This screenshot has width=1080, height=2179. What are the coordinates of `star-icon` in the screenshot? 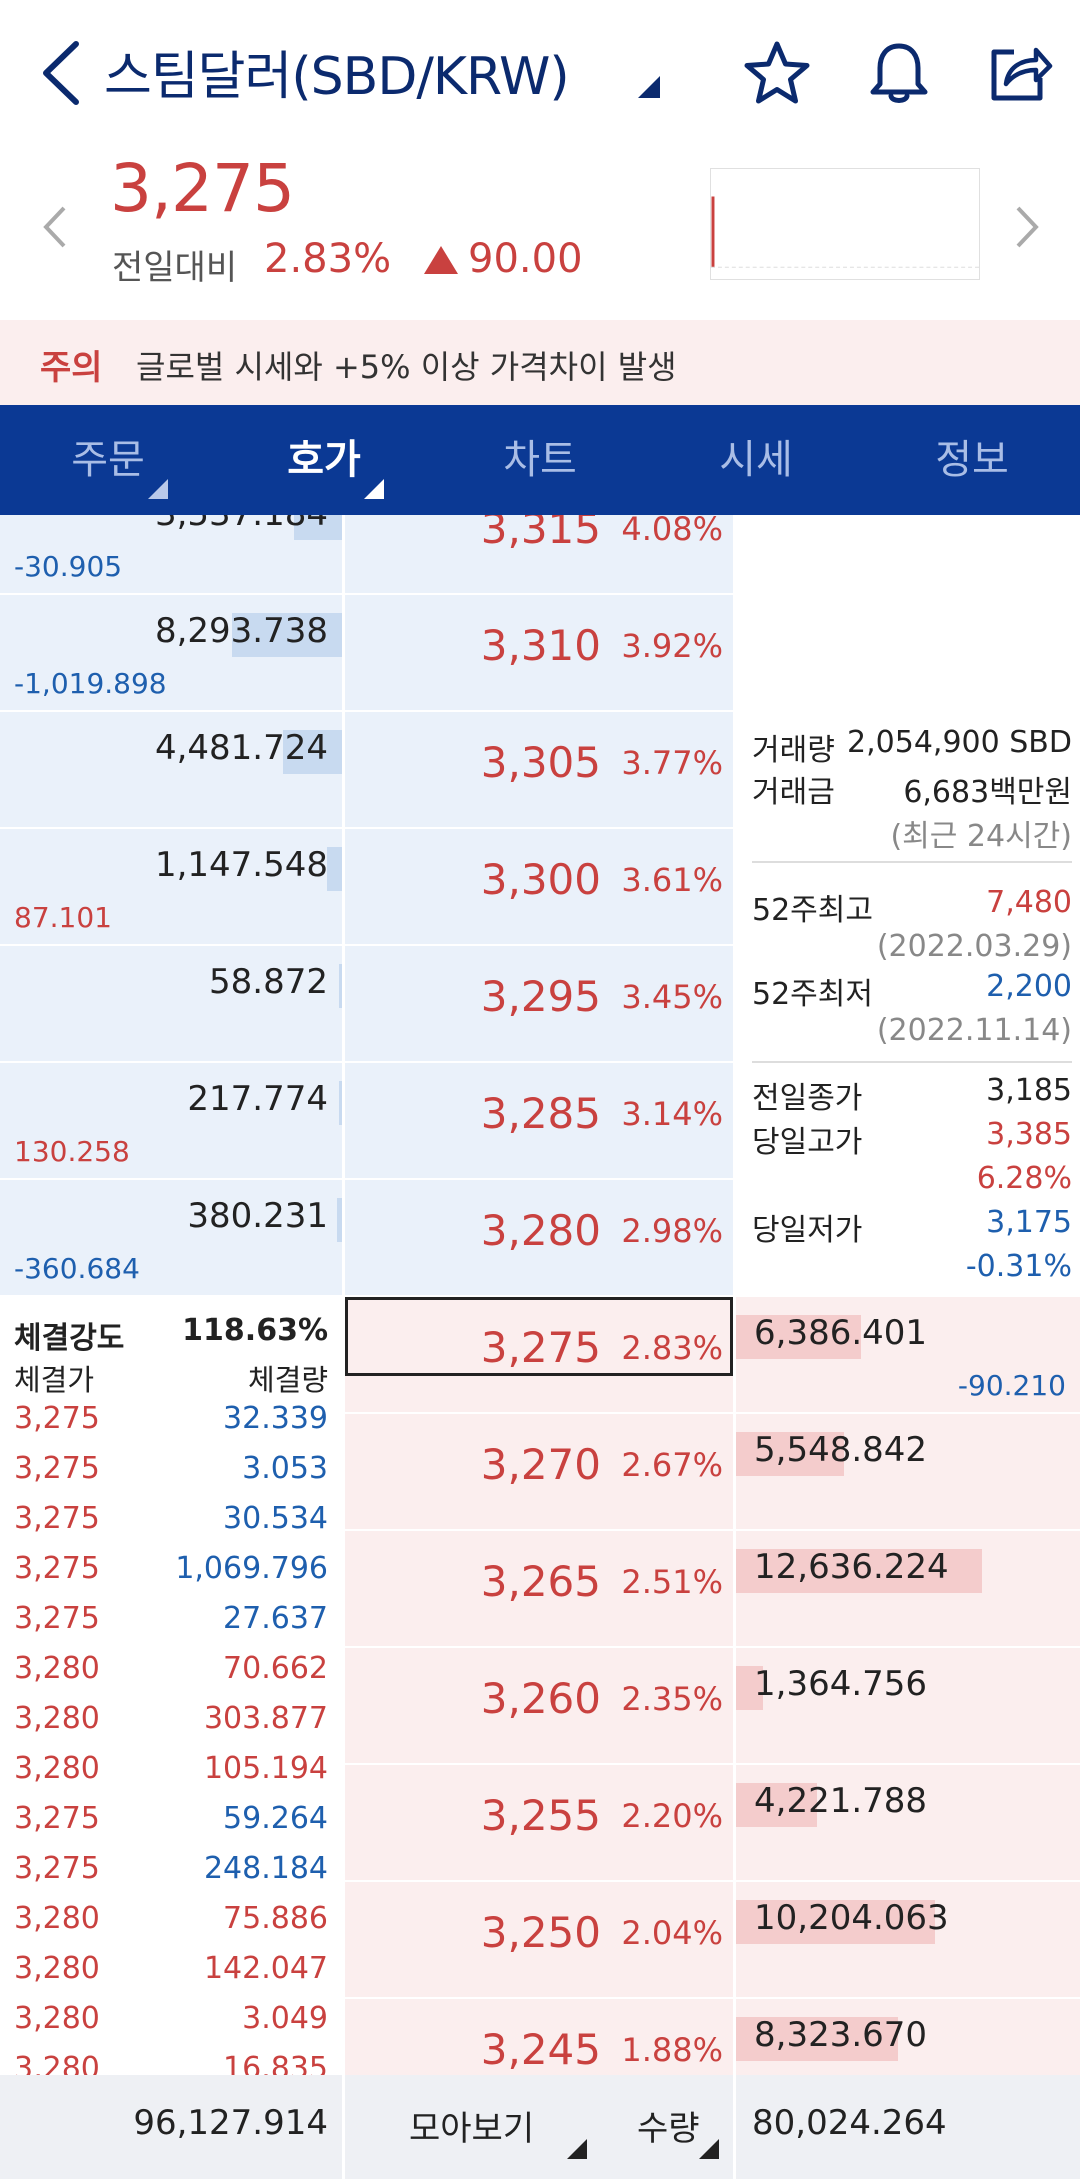 It's located at (777, 73).